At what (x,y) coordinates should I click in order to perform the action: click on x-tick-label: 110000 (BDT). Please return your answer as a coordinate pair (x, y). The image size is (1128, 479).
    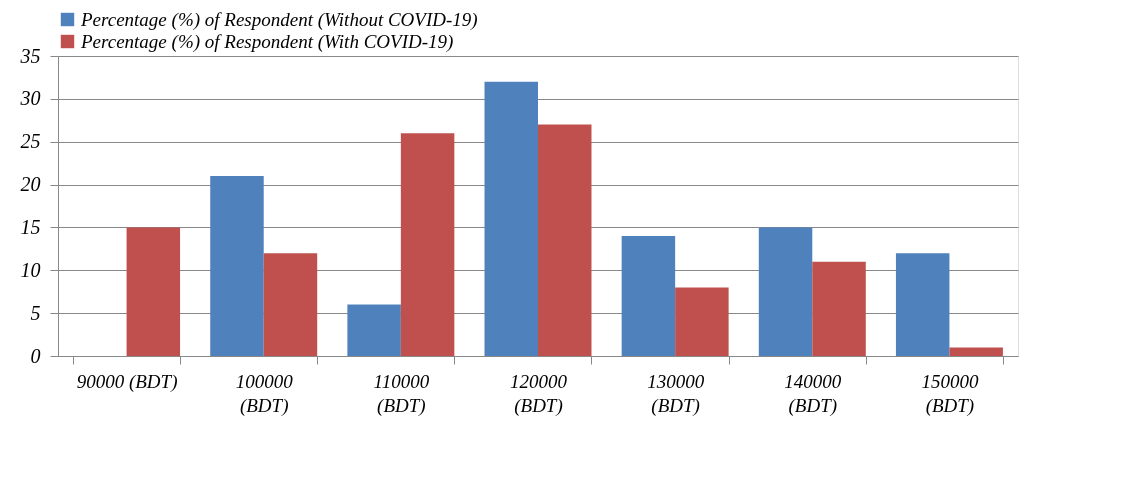
    Looking at the image, I should click on (401, 393).